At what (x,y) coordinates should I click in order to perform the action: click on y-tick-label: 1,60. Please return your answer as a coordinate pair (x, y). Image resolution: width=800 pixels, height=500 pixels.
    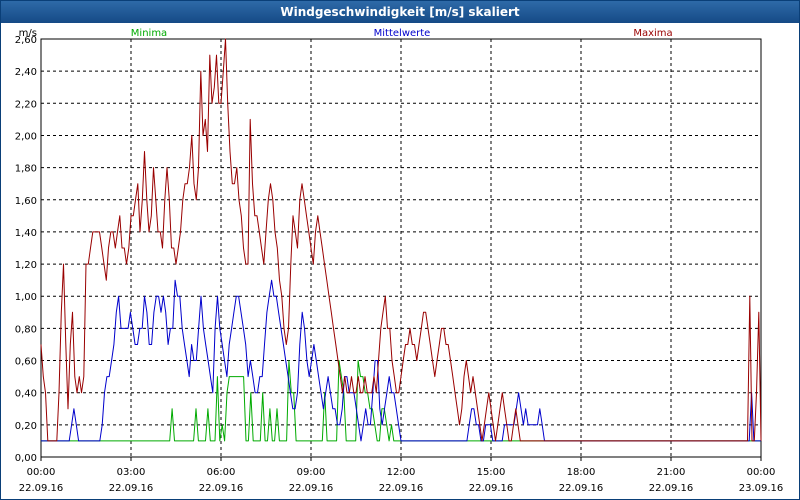
    Looking at the image, I should click on (26, 201).